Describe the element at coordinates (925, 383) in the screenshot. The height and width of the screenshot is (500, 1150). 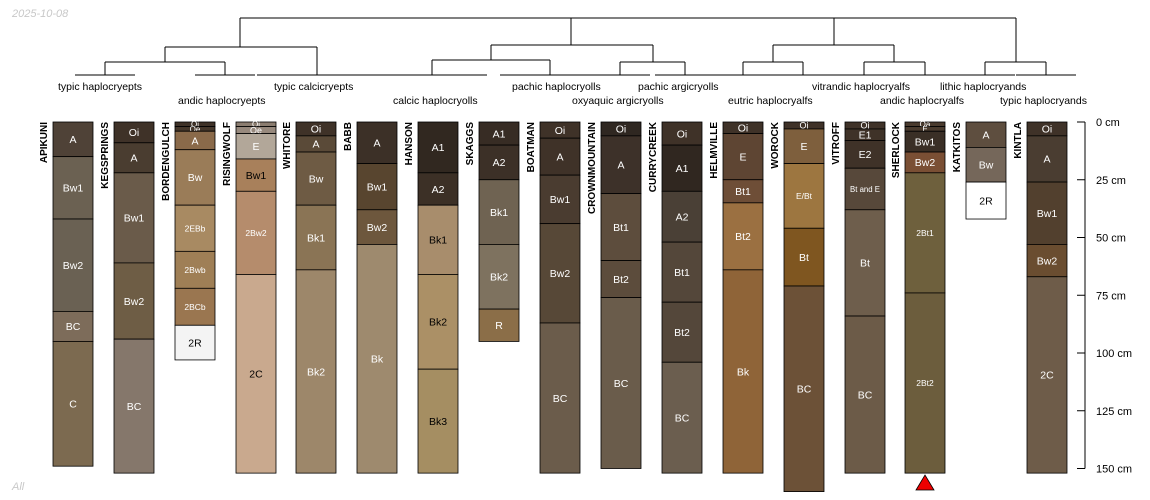
I see `horizon-label: 2Bt2` at that location.